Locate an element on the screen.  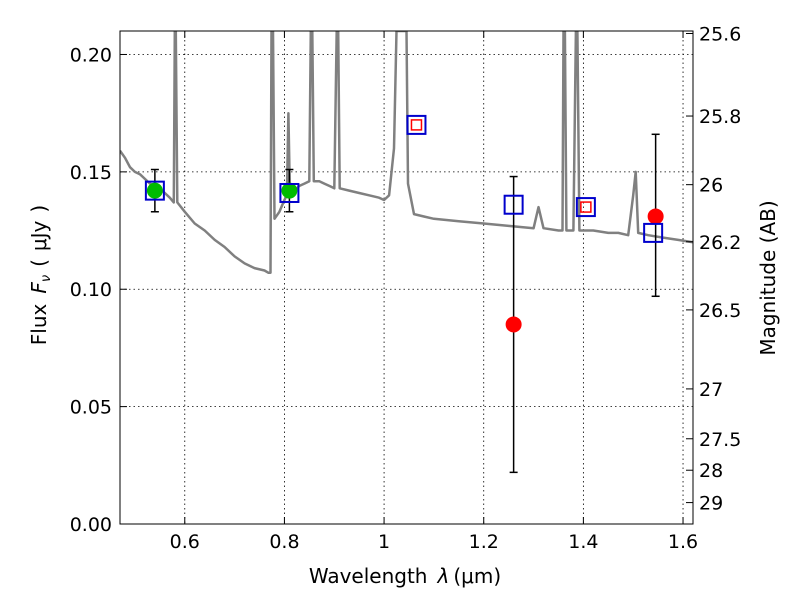
x-tick-label: 0.8 is located at coordinates (284, 542).